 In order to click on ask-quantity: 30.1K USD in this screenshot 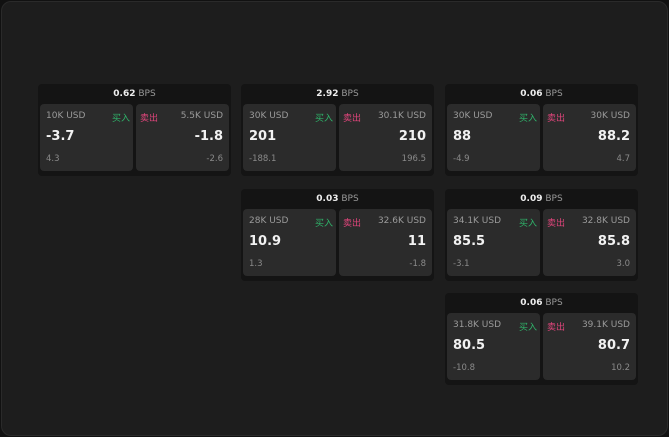, I will do `click(401, 116)`.